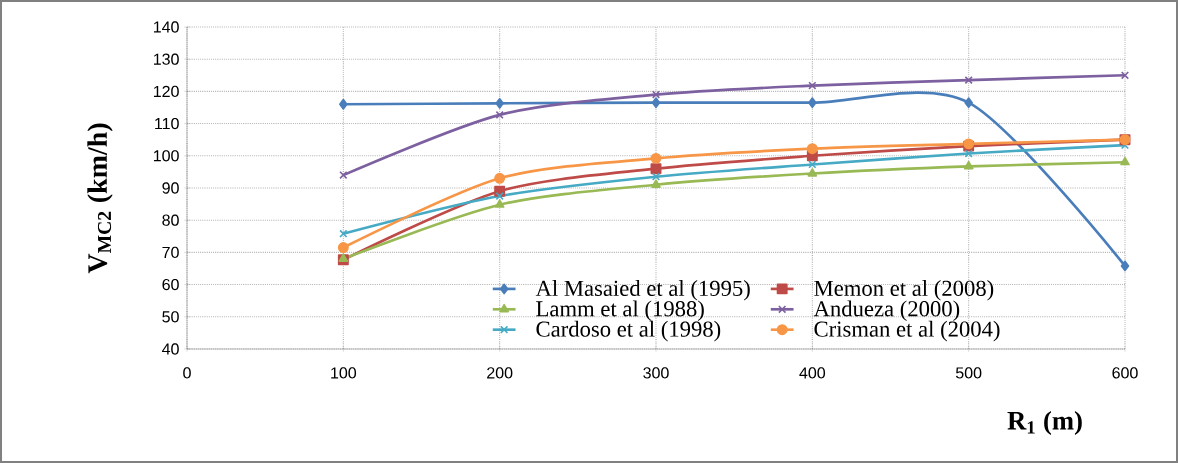 The width and height of the screenshot is (1178, 463). Describe the element at coordinates (166, 59) in the screenshot. I see `y-tick-label: 130` at that location.